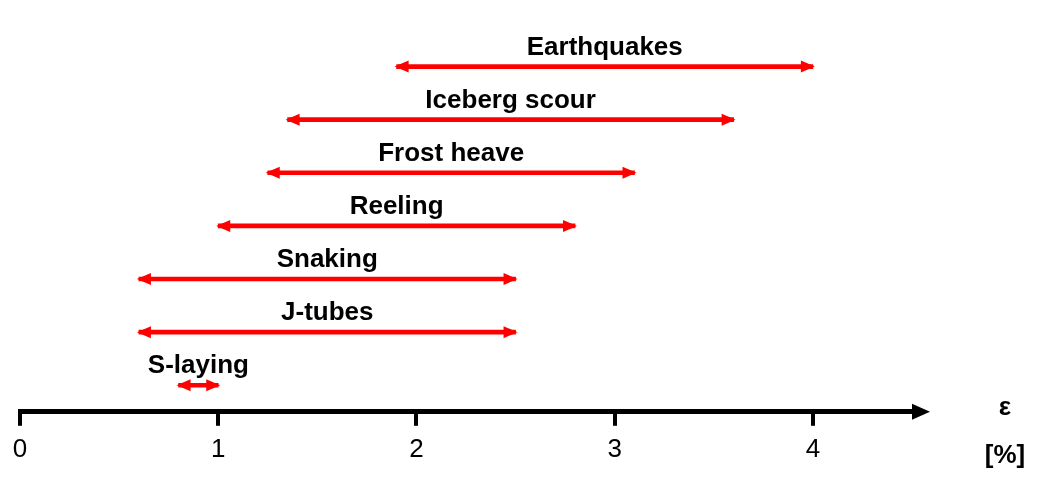  I want to click on y-tick-label: Earthquakes, so click(604, 45).